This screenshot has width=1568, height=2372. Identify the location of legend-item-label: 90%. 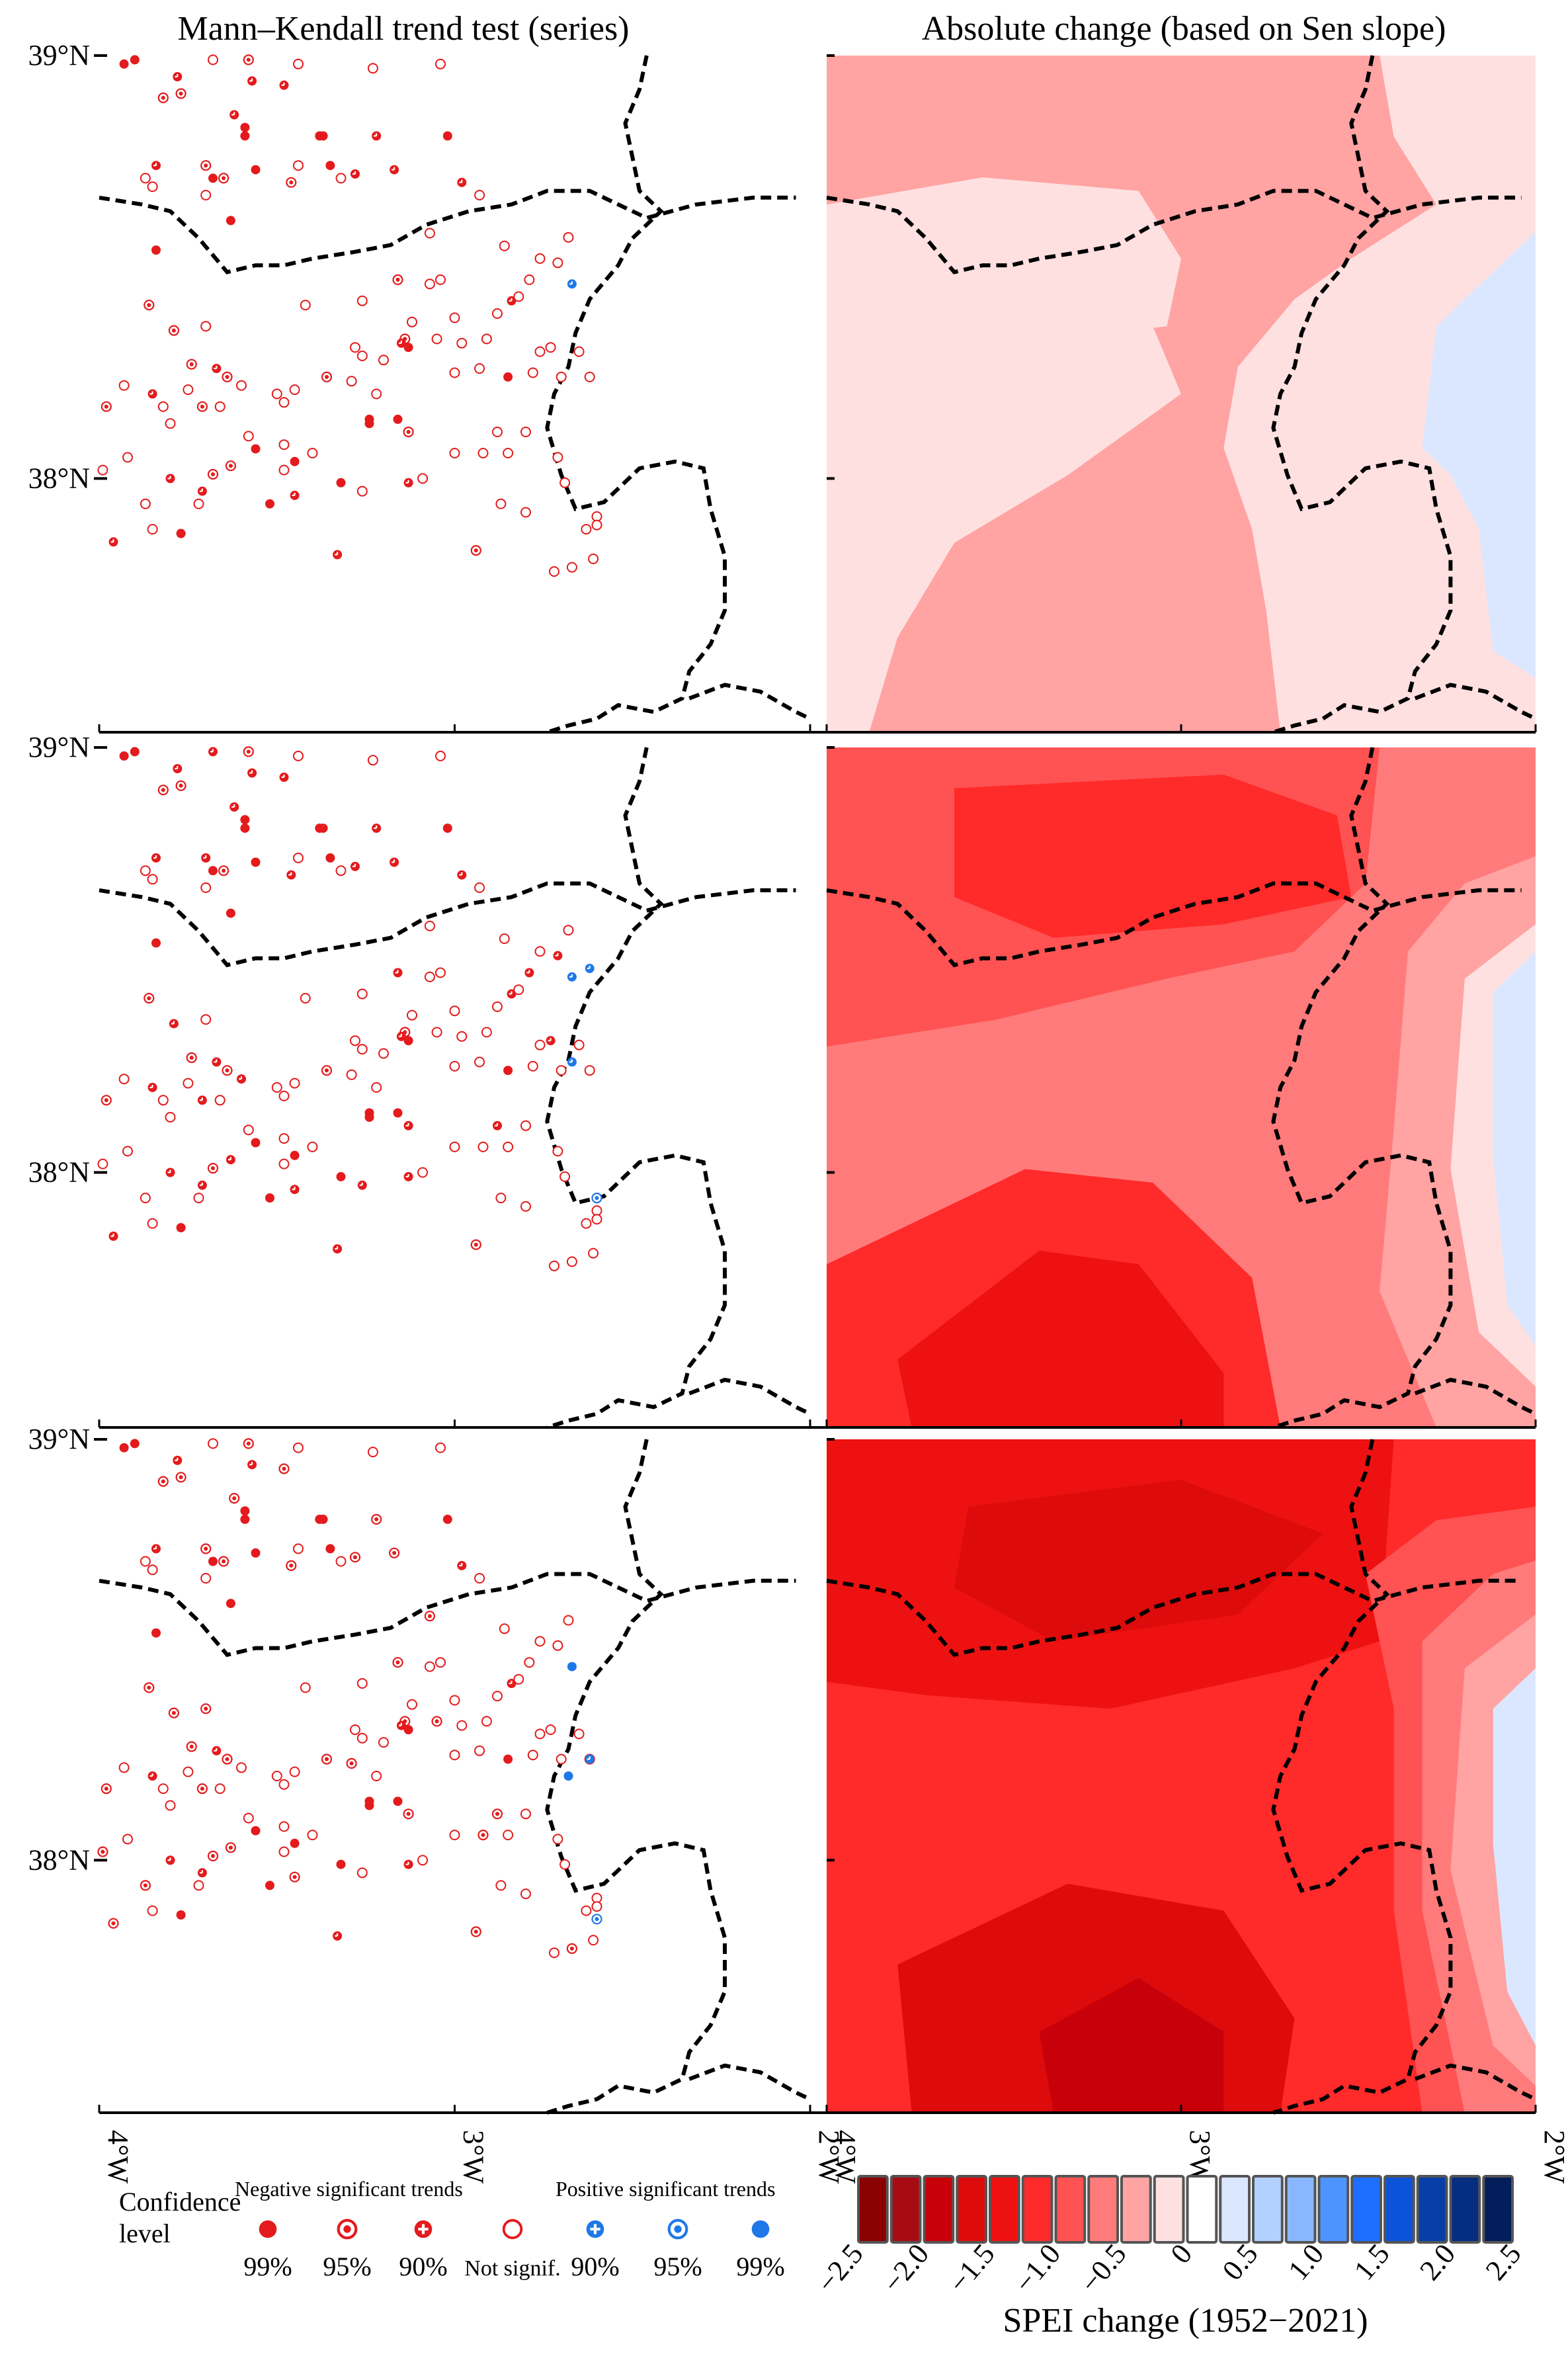
(423, 2266).